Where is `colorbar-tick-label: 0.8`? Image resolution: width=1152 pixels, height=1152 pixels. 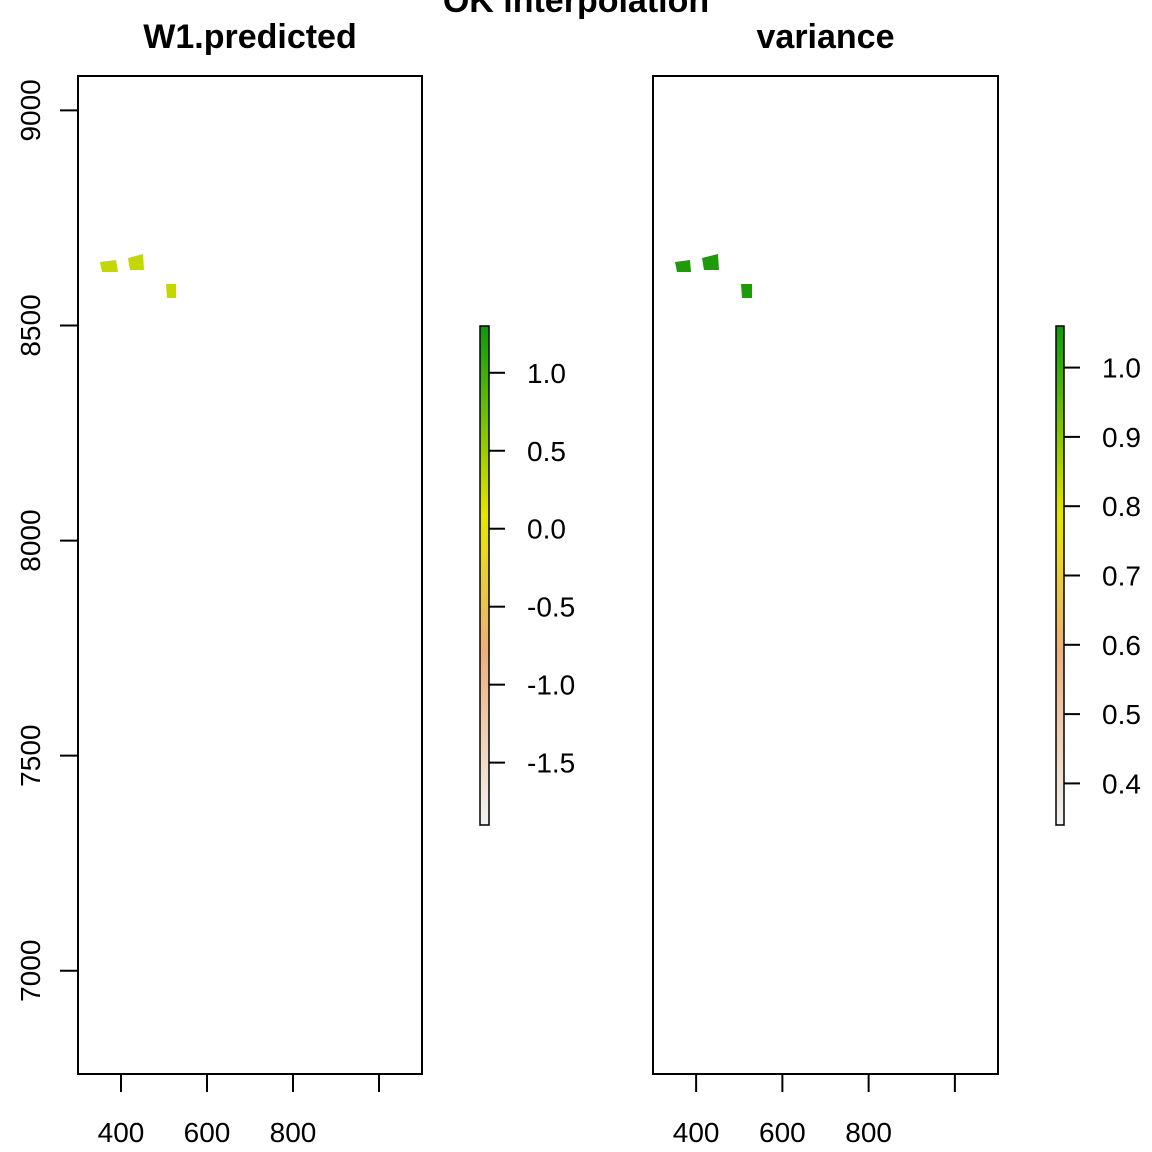
colorbar-tick-label: 0.8 is located at coordinates (1121, 506).